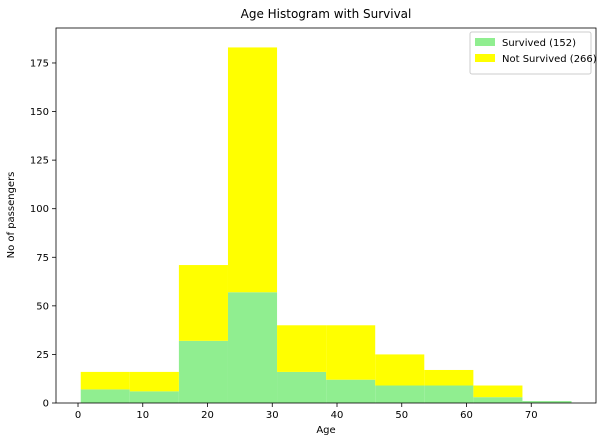 The image size is (612, 441). Describe the element at coordinates (549, 59) in the screenshot. I see `legend-label: Not Survived (266)` at that location.